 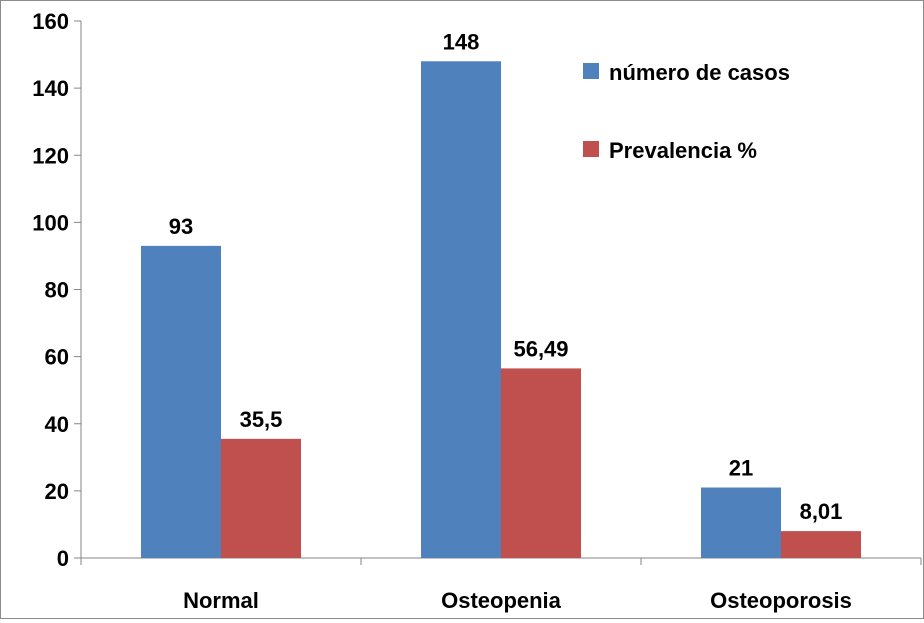 What do you see at coordinates (741, 468) in the screenshot?
I see `bar-value-label: 21` at bounding box center [741, 468].